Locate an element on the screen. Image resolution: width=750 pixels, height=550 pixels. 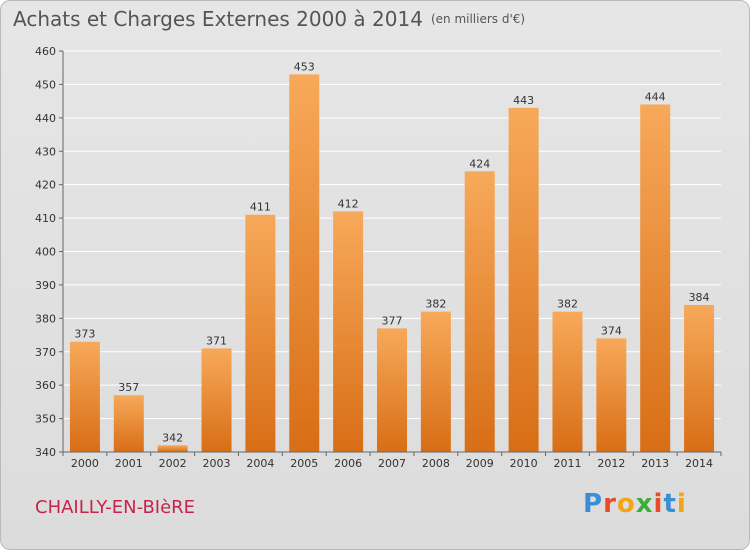
chart-title-text: Achats et Charges Externes 2000 à 2014 is located at coordinates (218, 19).